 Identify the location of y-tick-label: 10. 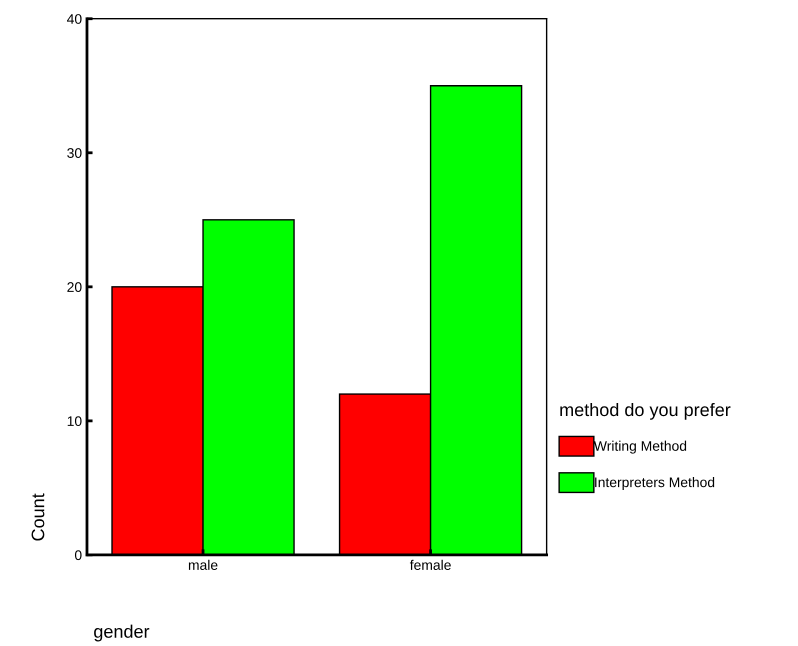
(75, 421).